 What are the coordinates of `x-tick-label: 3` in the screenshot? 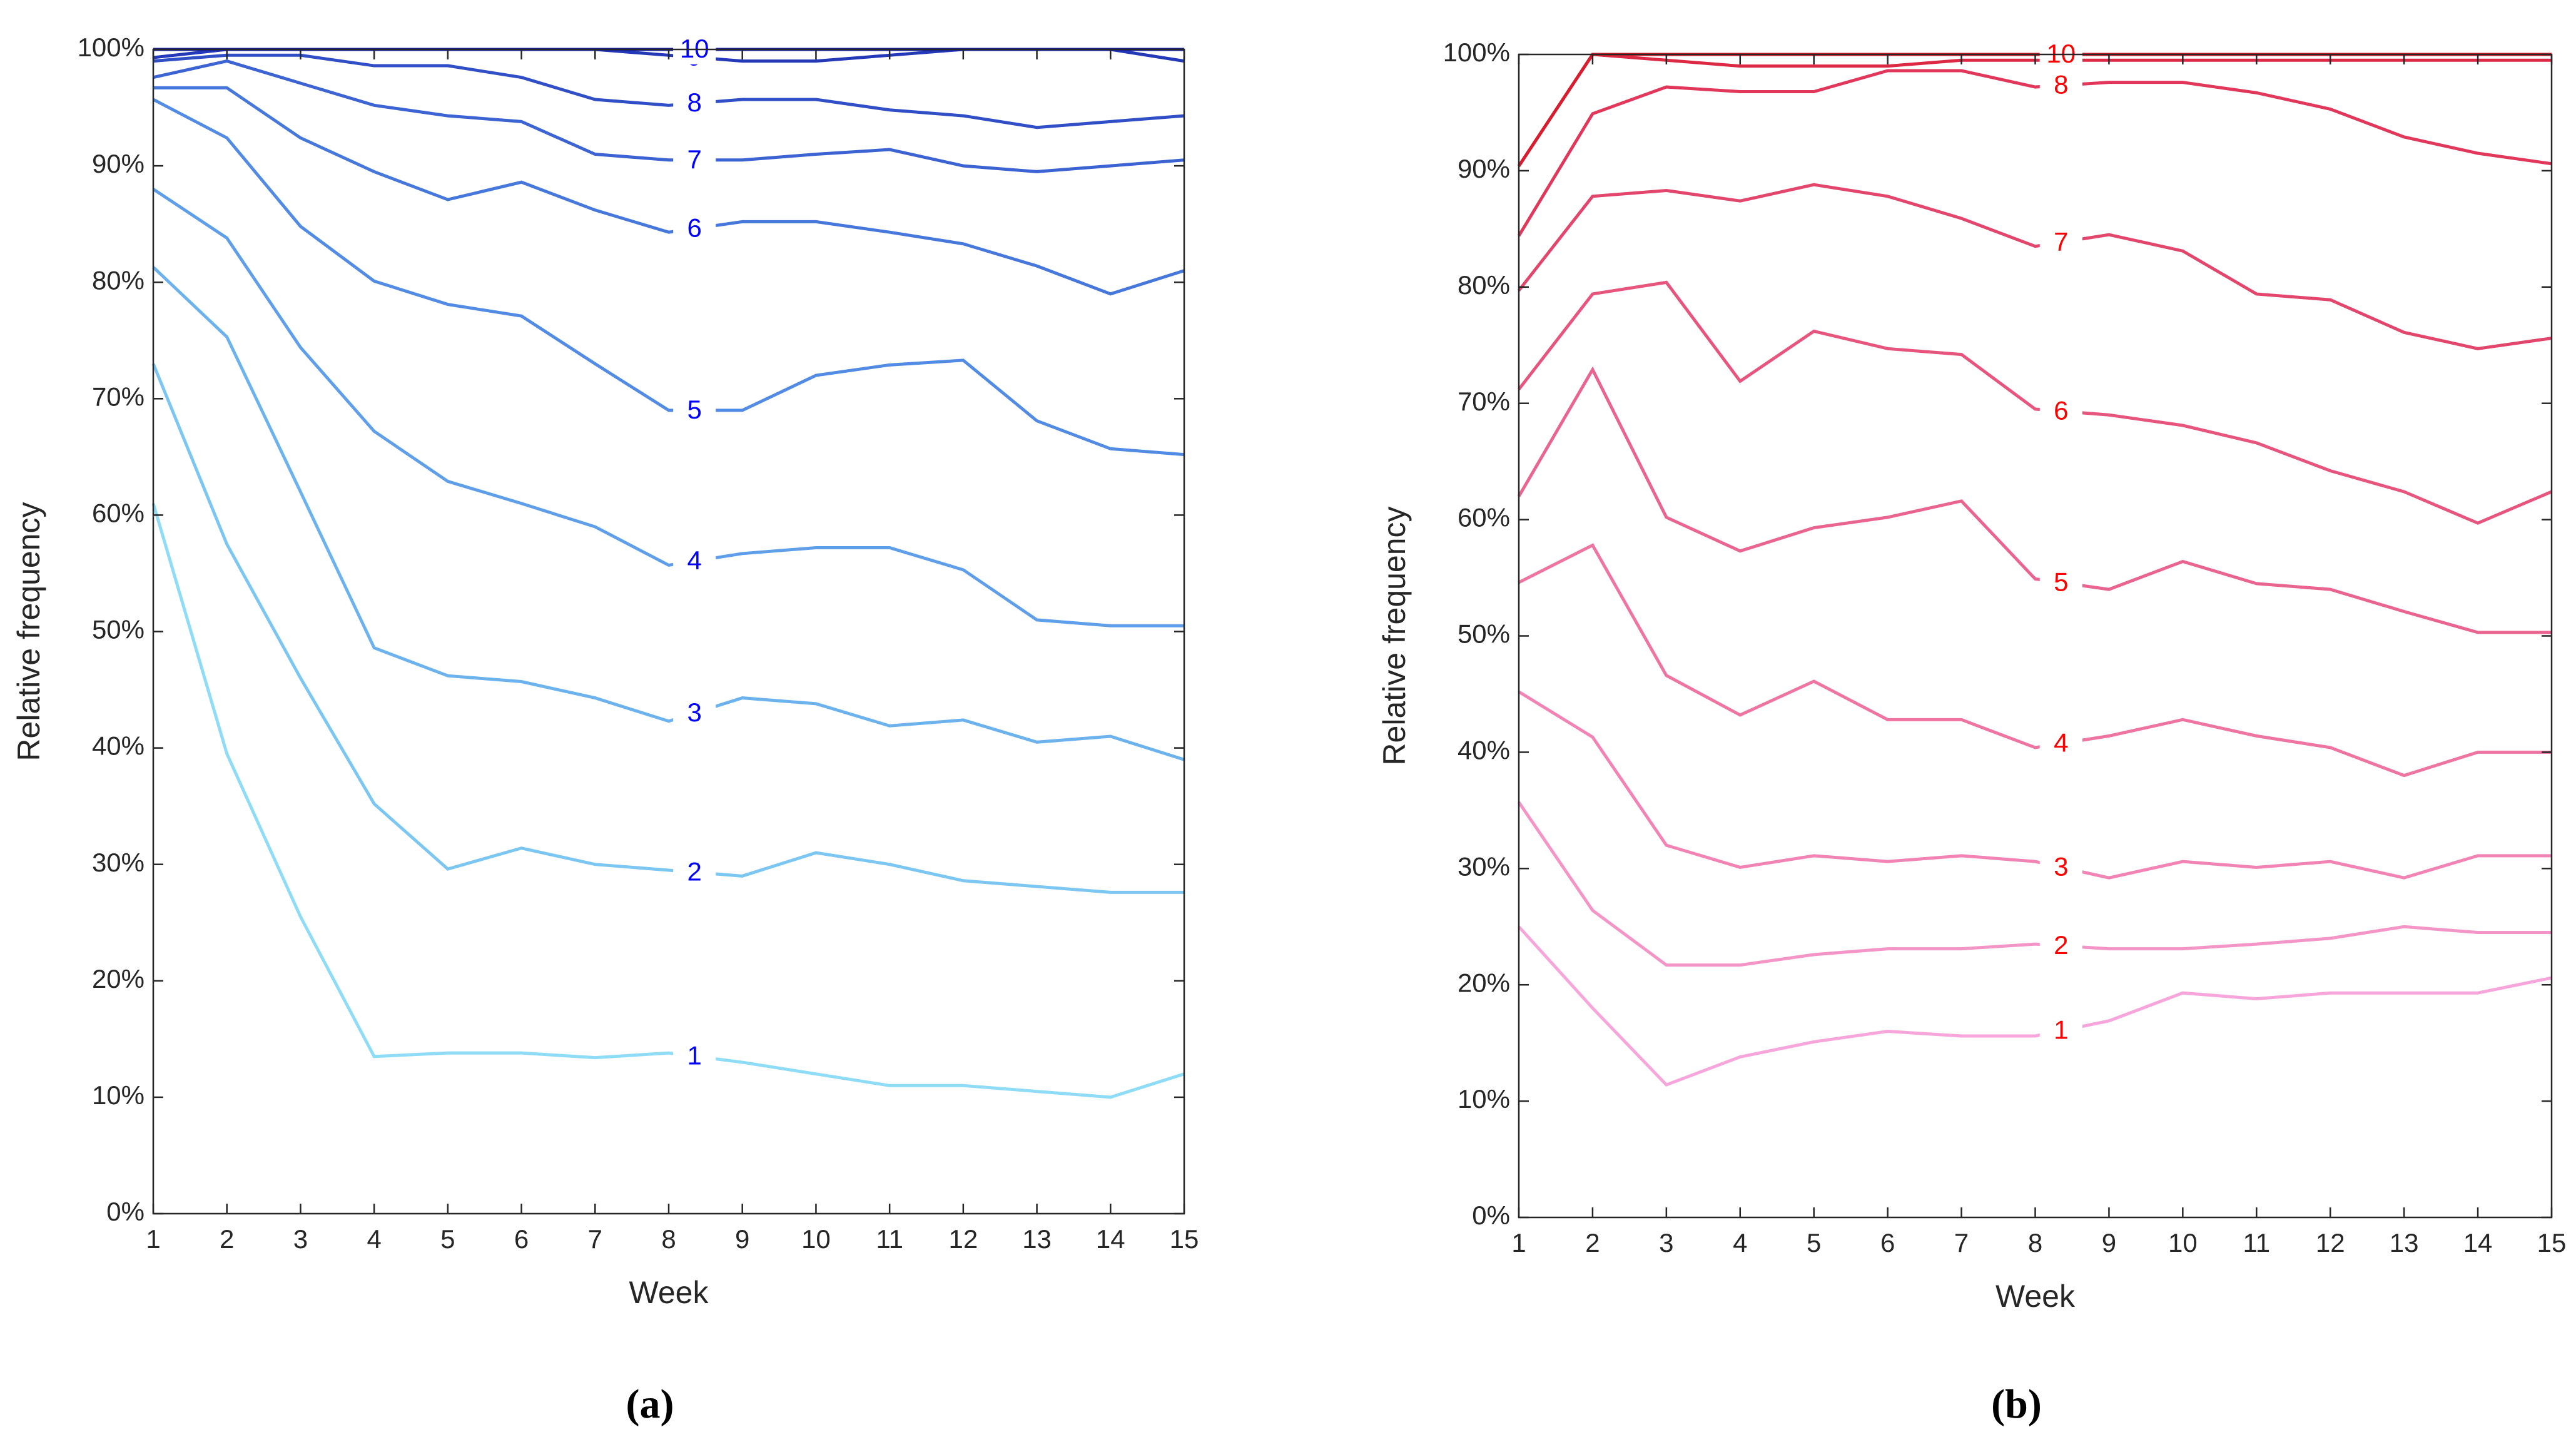 It's located at (1666, 1242).